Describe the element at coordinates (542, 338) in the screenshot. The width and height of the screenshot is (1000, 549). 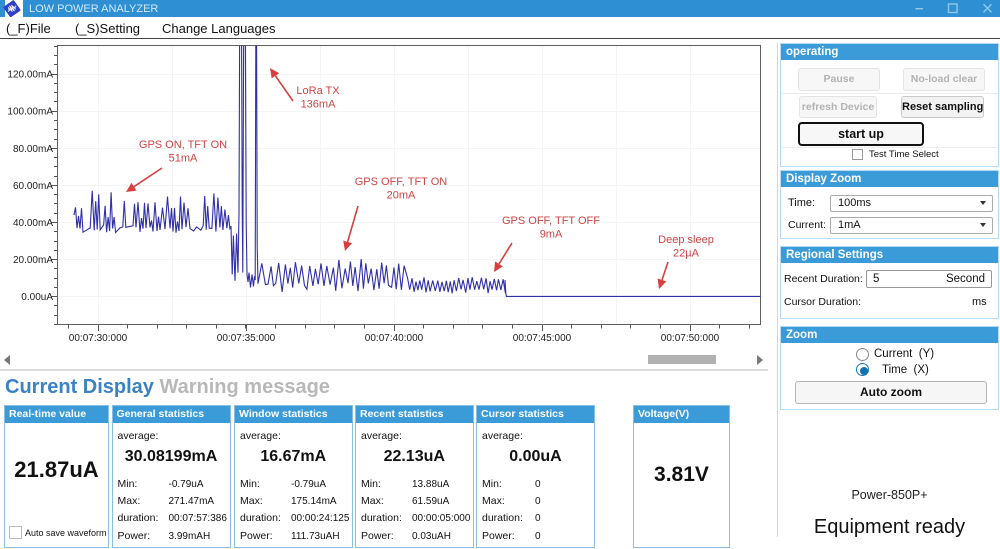
I see `svg-text: 00:07:45:000` at that location.